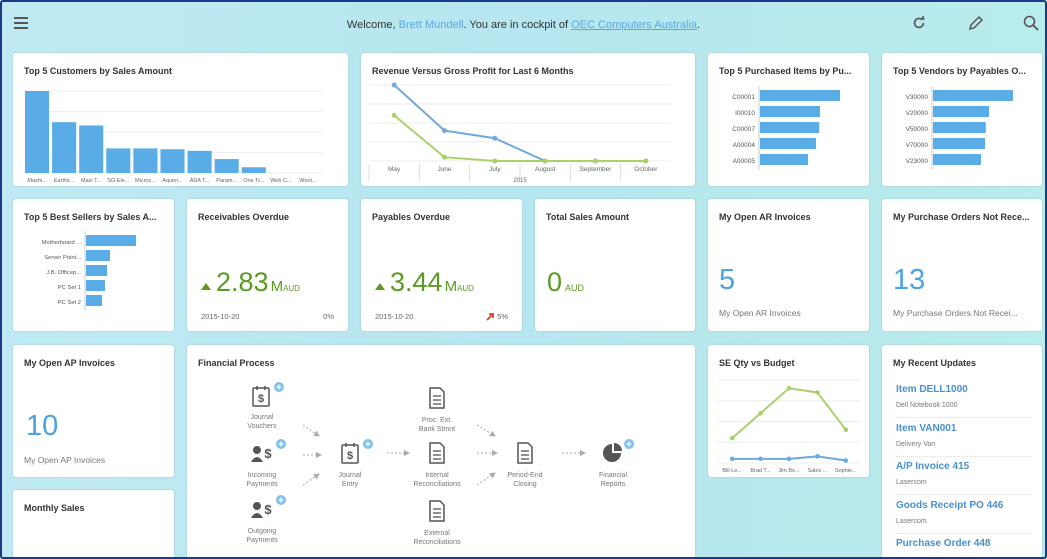 The height and width of the screenshot is (559, 1047). What do you see at coordinates (525, 455) in the screenshot?
I see `flow-step-period-end-closing` at bounding box center [525, 455].